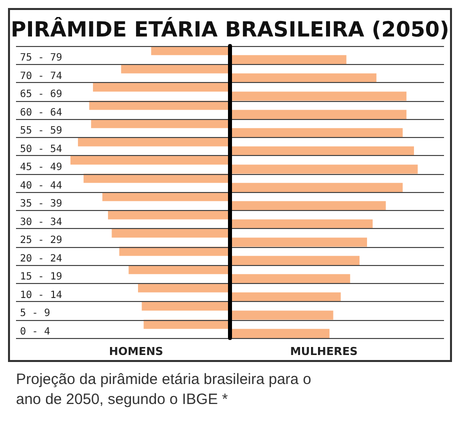 The height and width of the screenshot is (427, 460). What do you see at coordinates (164, 390) in the screenshot?
I see `text: Projeção da pirâmide etária brasileira para o ano de 2050, segundo o IBGE *` at bounding box center [164, 390].